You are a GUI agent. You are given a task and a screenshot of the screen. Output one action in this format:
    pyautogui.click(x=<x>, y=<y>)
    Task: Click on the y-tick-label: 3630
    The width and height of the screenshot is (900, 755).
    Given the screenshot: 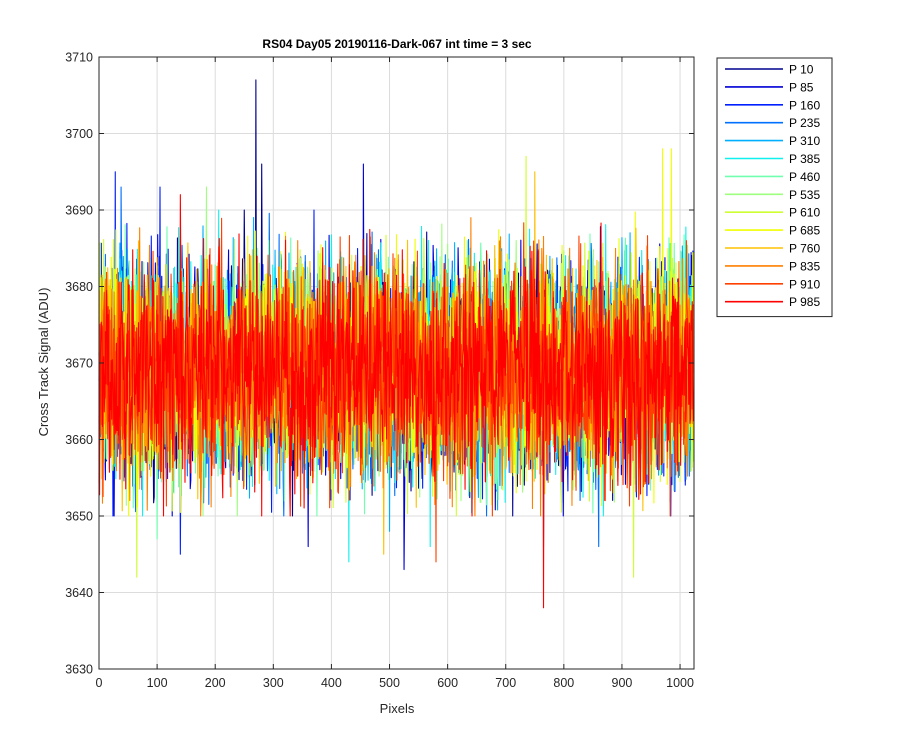 What is the action you would take?
    pyautogui.click(x=79, y=670)
    